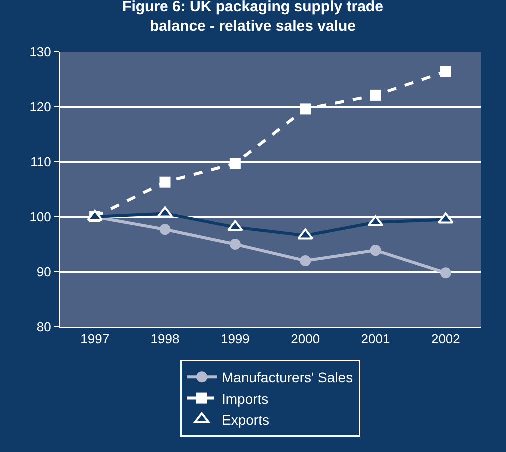 Image resolution: width=506 pixels, height=452 pixels. Describe the element at coordinates (235, 339) in the screenshot. I see `x-tick-label: 1999` at that location.